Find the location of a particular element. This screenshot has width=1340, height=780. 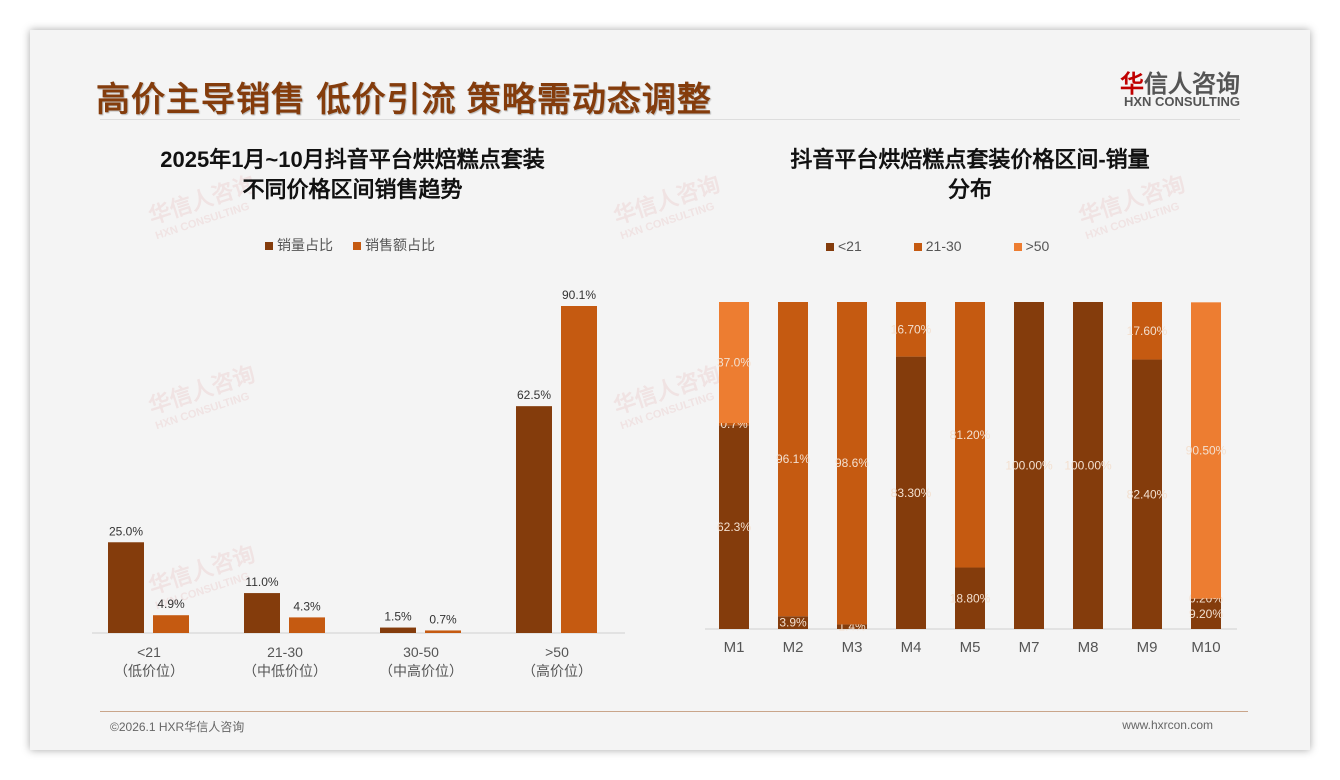

data-label: 82.40% is located at coordinates (1147, 494).